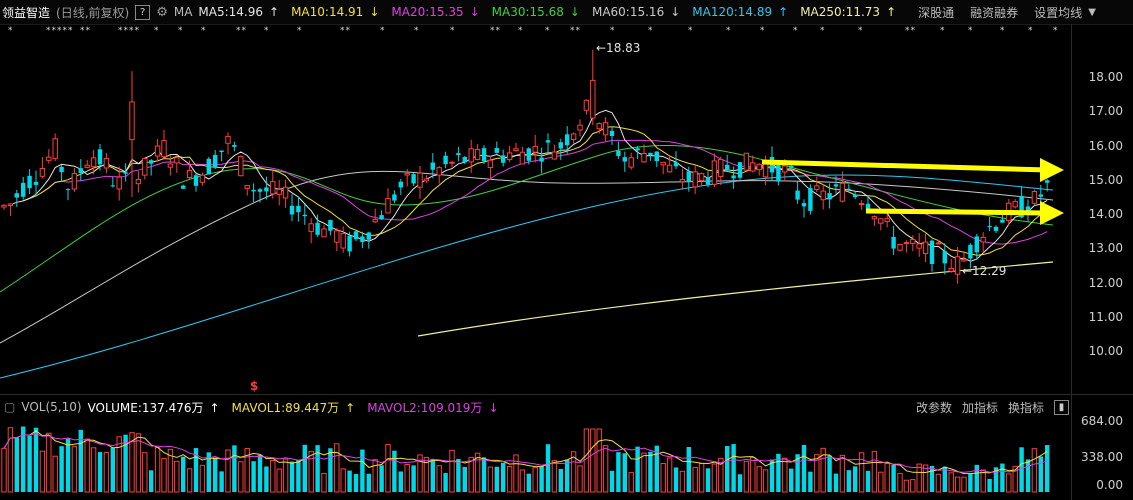 Image resolution: width=1133 pixels, height=500 pixels. I want to click on modify-params-button: 改参数, so click(933, 407).